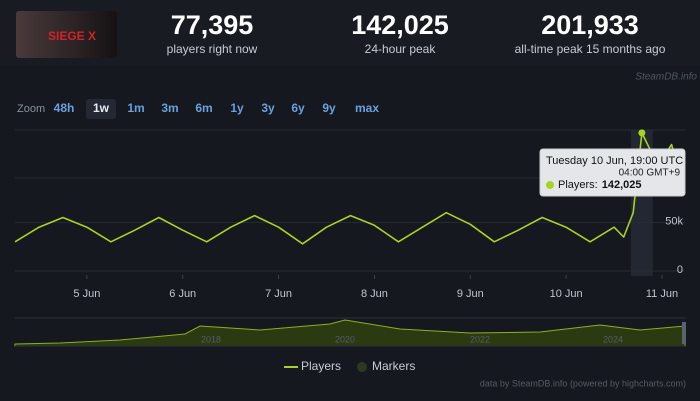  I want to click on x-tick-label: 7 Jun, so click(278, 294).